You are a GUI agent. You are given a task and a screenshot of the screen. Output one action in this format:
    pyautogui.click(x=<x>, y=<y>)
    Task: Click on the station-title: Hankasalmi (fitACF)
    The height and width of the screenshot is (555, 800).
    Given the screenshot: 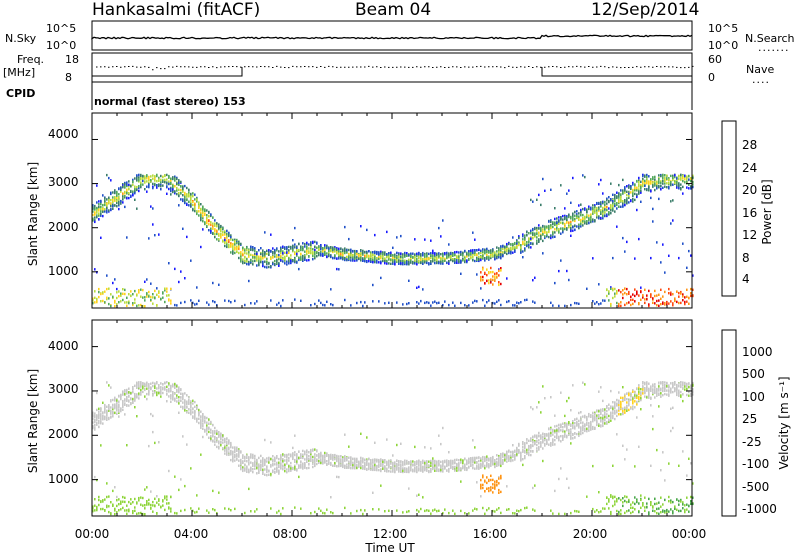 What is the action you would take?
    pyautogui.click(x=176, y=10)
    